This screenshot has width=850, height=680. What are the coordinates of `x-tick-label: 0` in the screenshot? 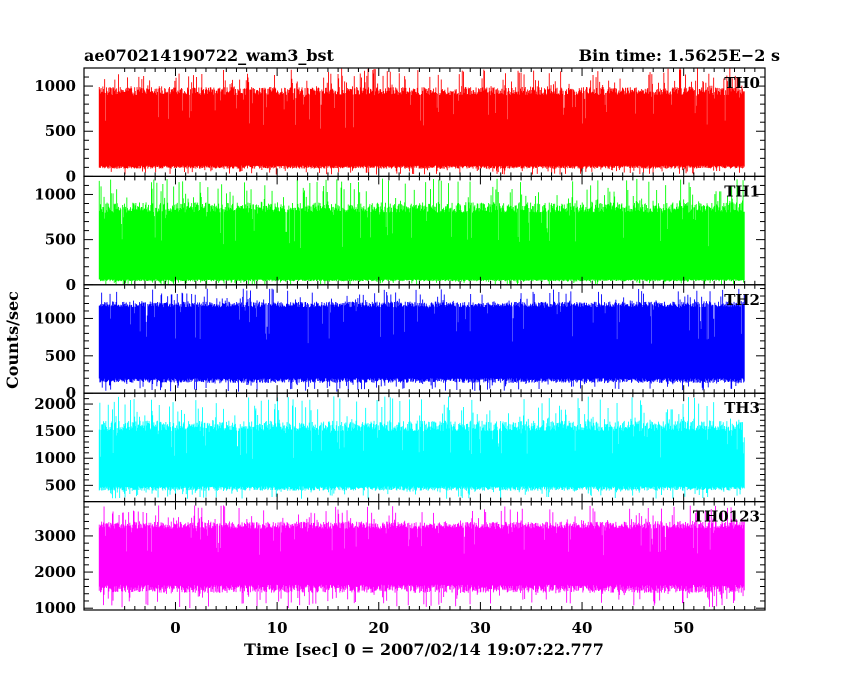 It's located at (175, 628).